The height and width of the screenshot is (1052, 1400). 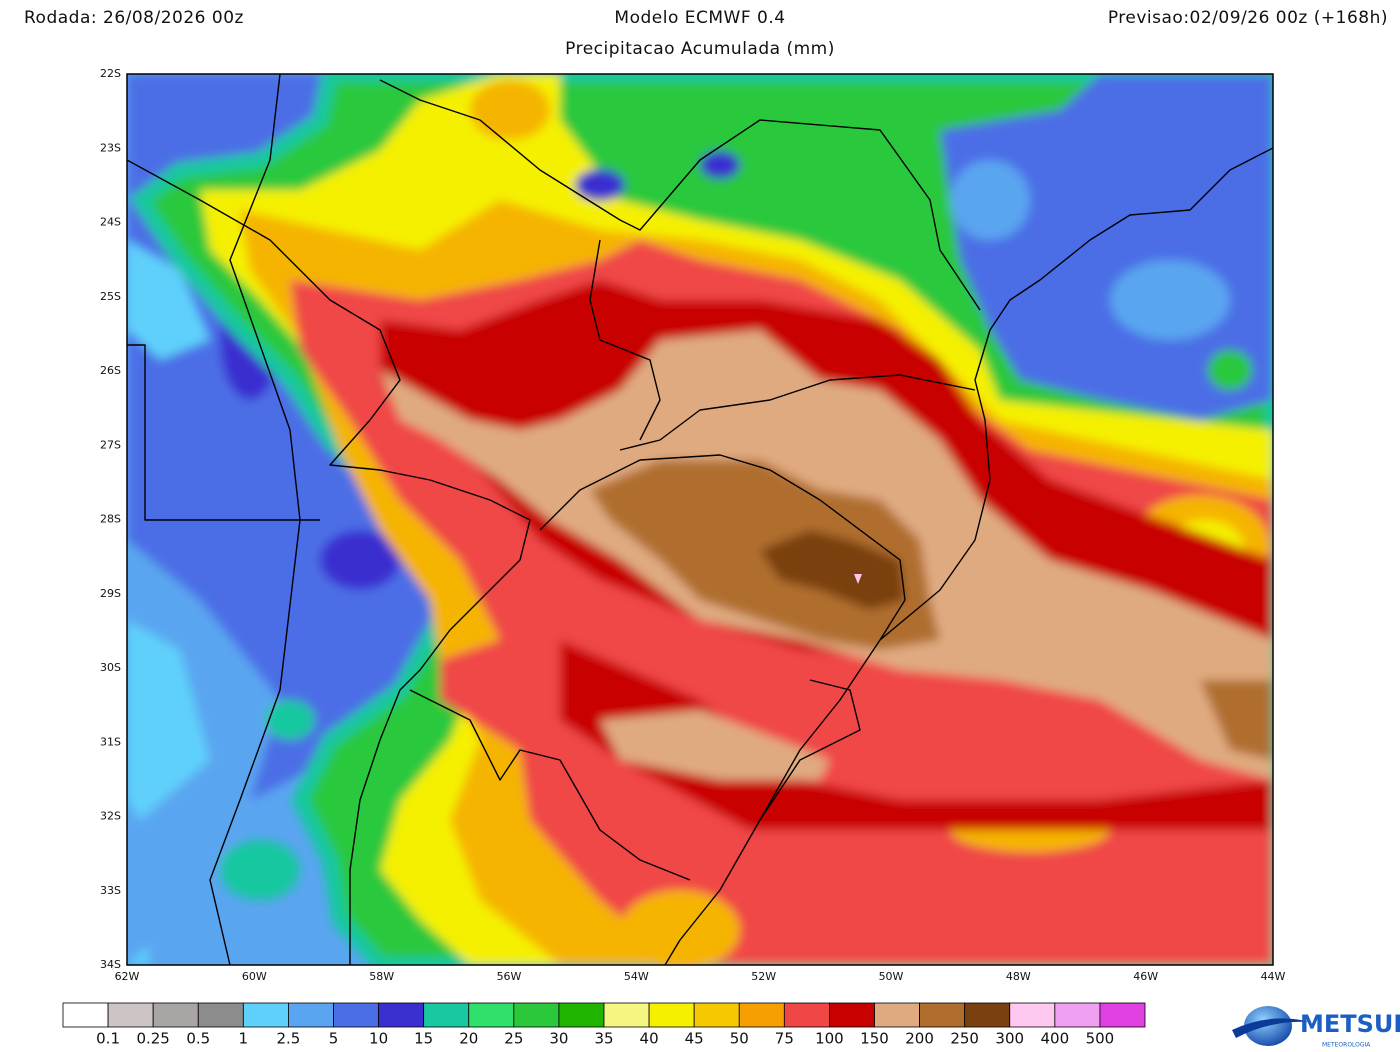 I want to click on lat-label: 27S, so click(x=110, y=444).